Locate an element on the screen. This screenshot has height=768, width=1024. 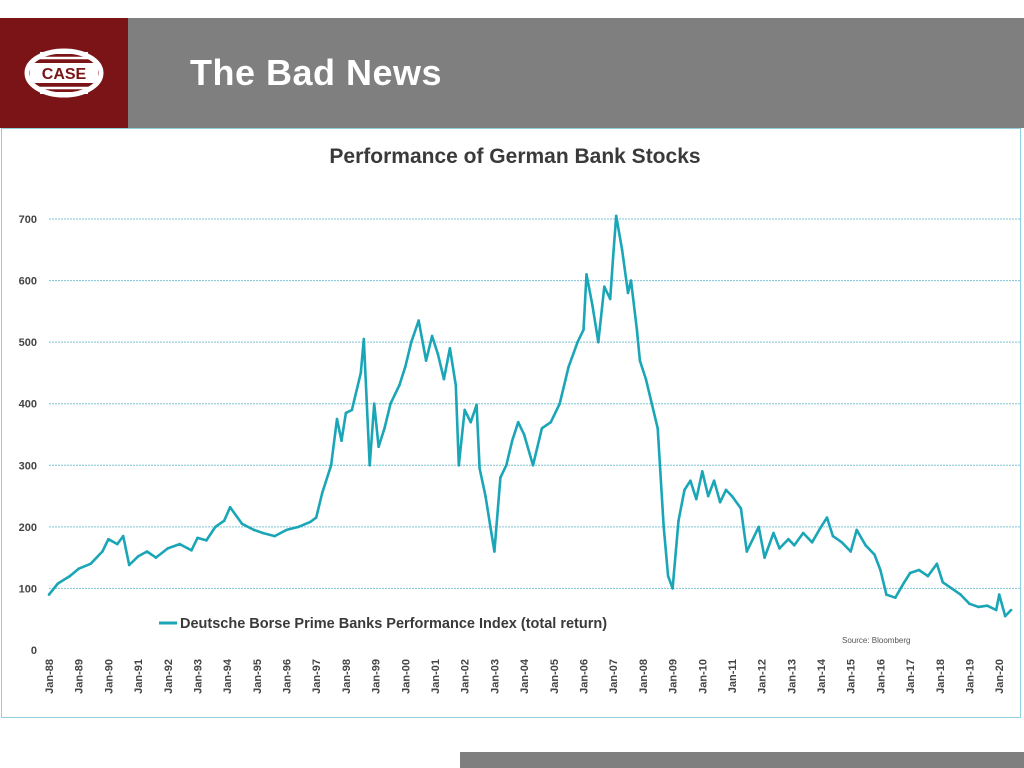
x-tick-label: Jan-20 is located at coordinates (1000, 676).